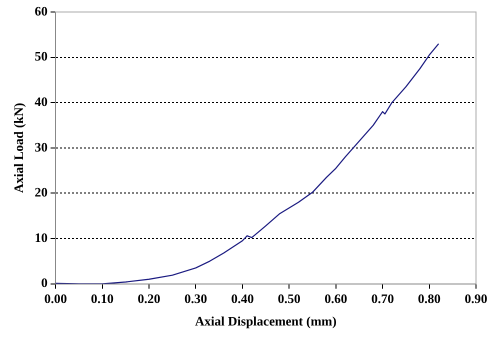 This screenshot has width=500, height=340. What do you see at coordinates (41, 56) in the screenshot?
I see `y-tick-label: 50` at bounding box center [41, 56].